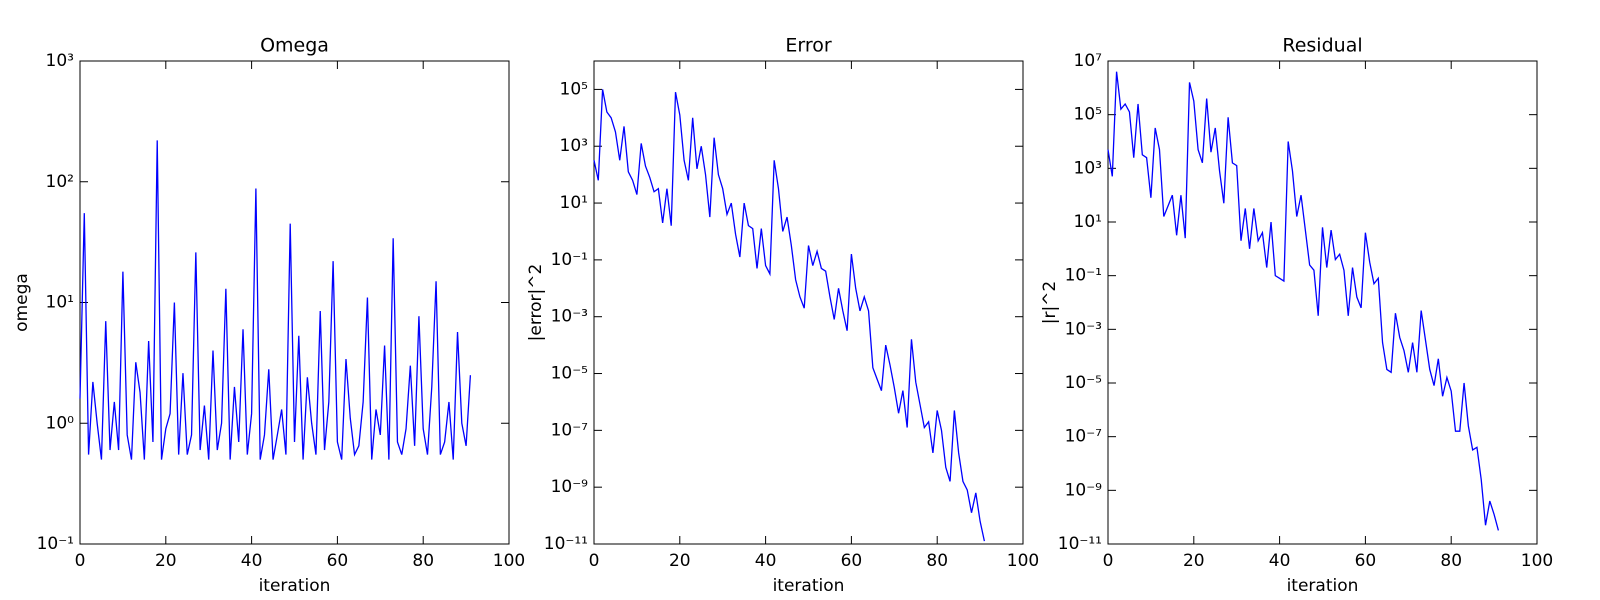  I want to click on y-tick-label: 10⁷, so click(1088, 61).